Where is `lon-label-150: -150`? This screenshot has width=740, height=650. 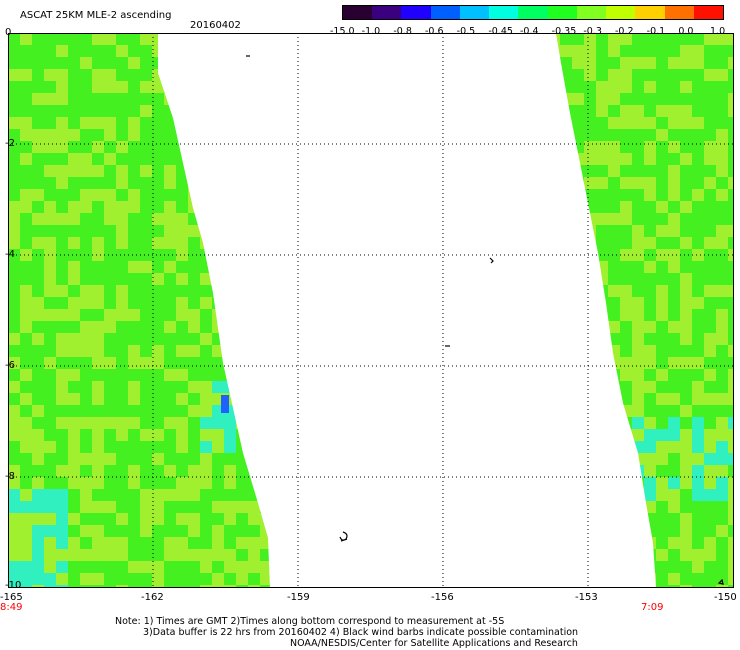 lon-label-150: -150 is located at coordinates (725, 597).